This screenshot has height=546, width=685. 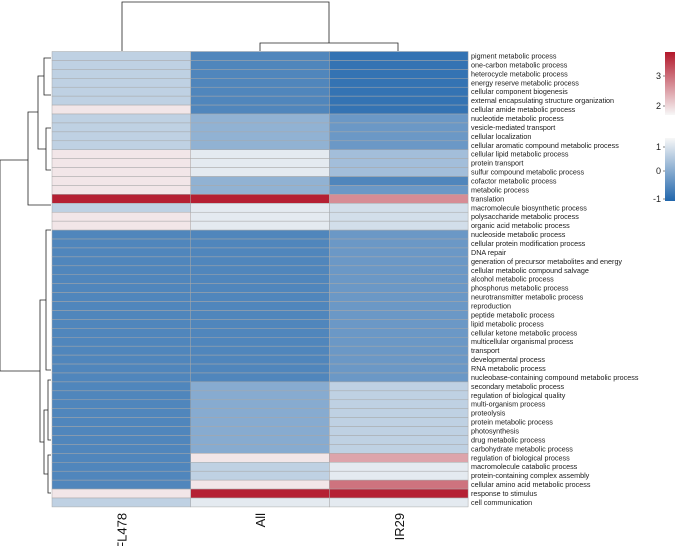 I want to click on row-label: organic acid metabolic process, so click(x=520, y=225).